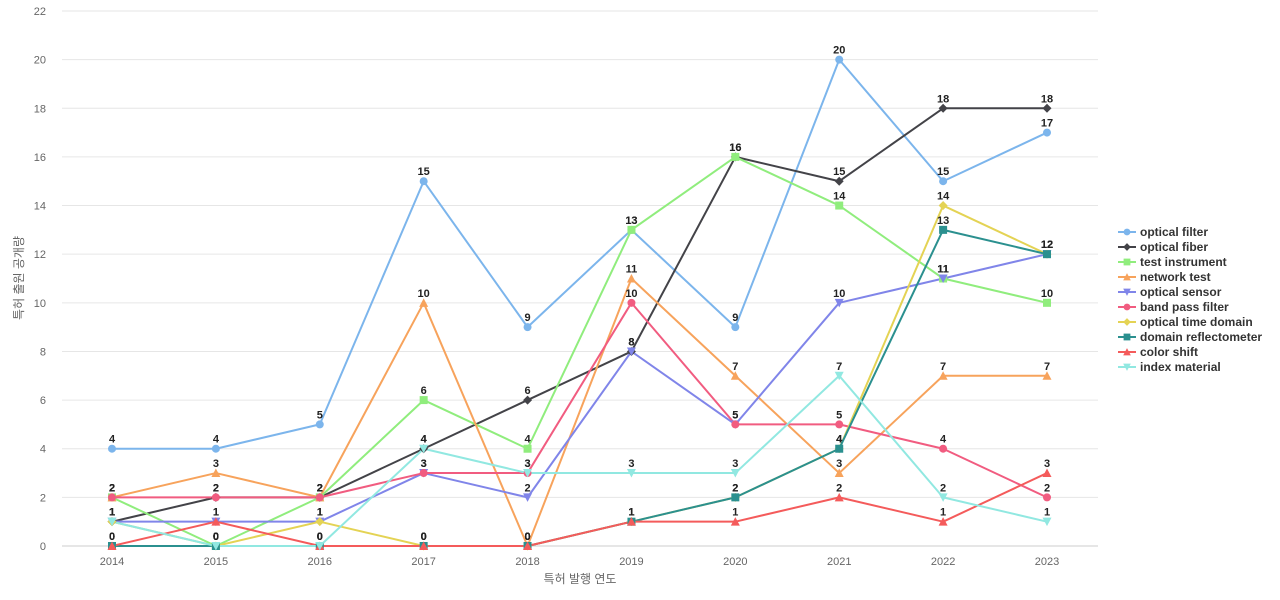 The height and width of the screenshot is (600, 1280). Describe the element at coordinates (943, 99) in the screenshot. I see `data-label: 18` at that location.